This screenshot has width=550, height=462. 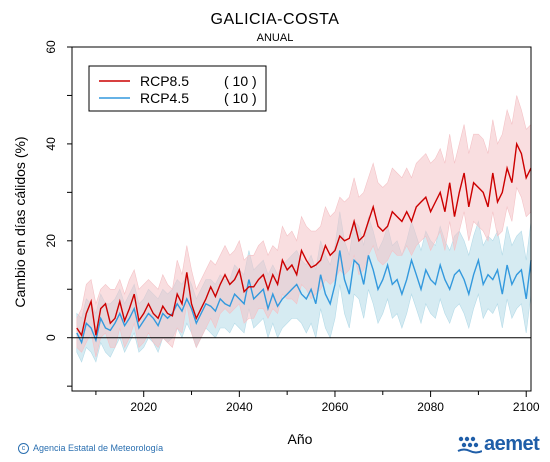 I want to click on x-tick-label: 2080, so click(x=430, y=407).